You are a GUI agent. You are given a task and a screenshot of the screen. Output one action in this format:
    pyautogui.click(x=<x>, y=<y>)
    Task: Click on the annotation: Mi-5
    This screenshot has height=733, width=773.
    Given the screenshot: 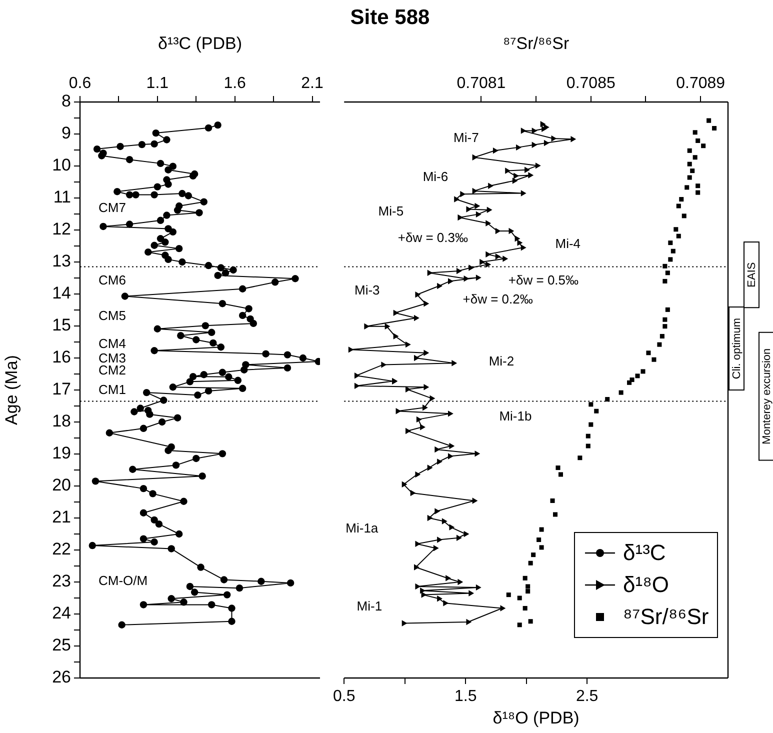 What is the action you would take?
    pyautogui.click(x=391, y=211)
    